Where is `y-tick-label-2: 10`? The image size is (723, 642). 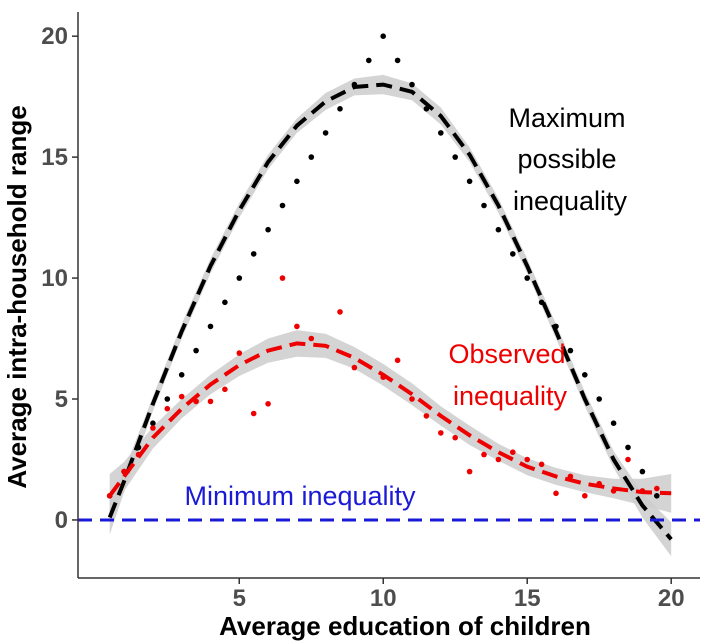 y-tick-label-2: 10 is located at coordinates (54, 278).